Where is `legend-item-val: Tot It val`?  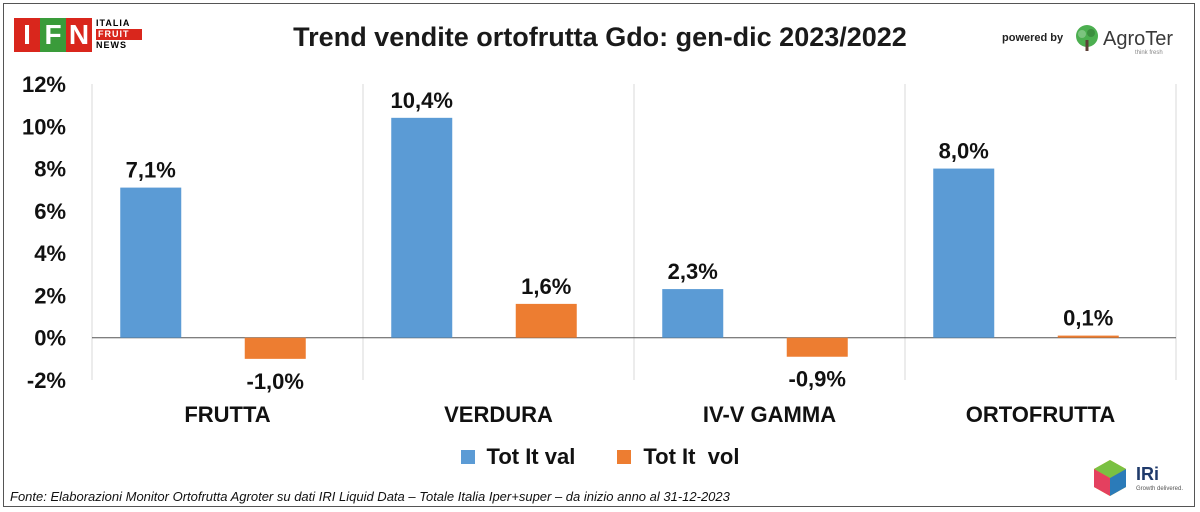 legend-item-val: Tot It val is located at coordinates (518, 457).